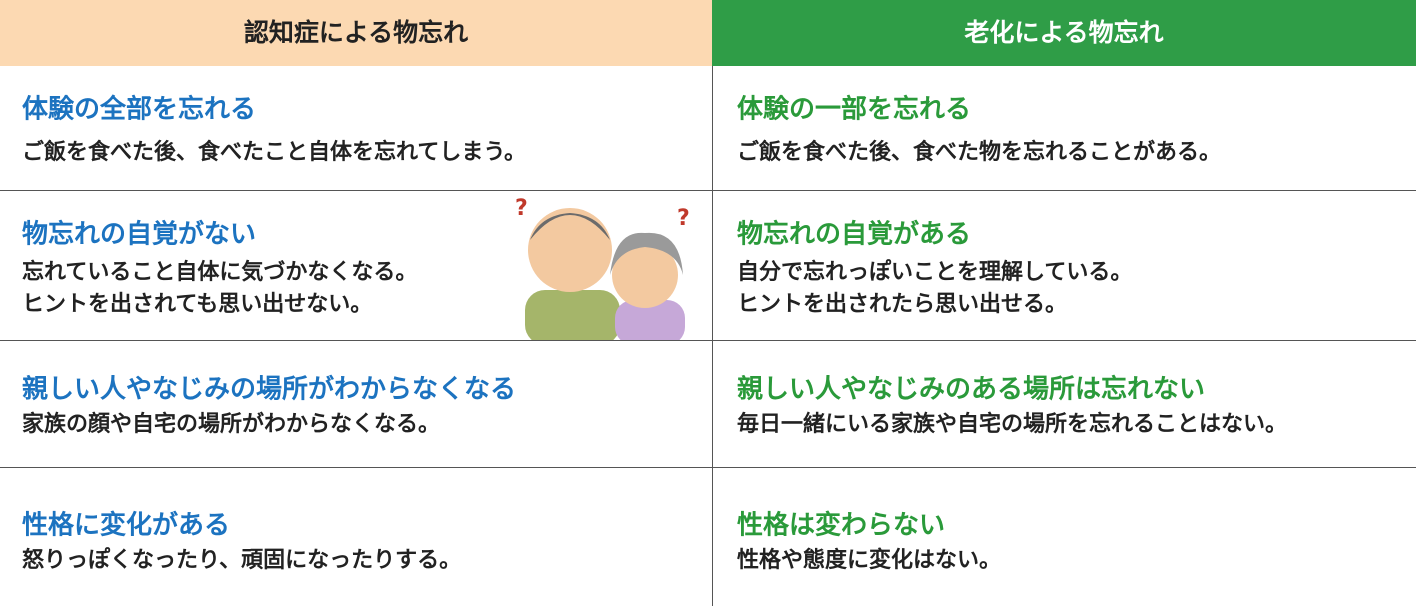  I want to click on item-text: 毎日一緒にいる家族や自宅の場所を忘れることはない。, so click(1012, 424).